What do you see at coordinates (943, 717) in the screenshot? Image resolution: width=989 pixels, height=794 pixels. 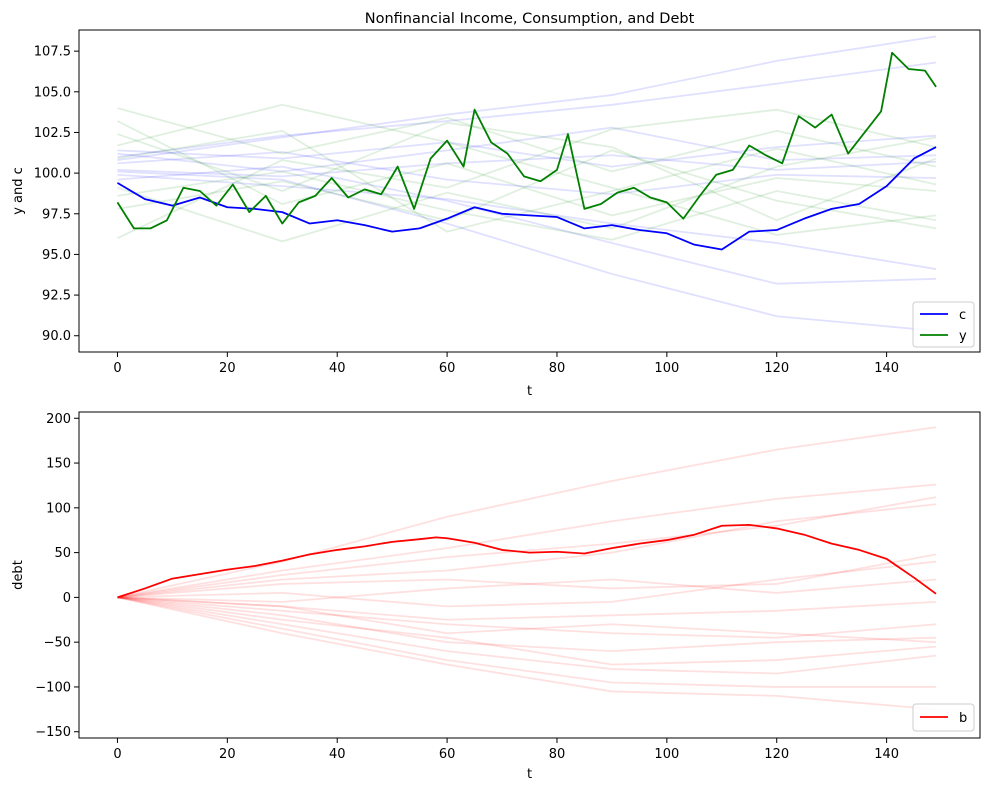 I see `bottom-legend: b` at bounding box center [943, 717].